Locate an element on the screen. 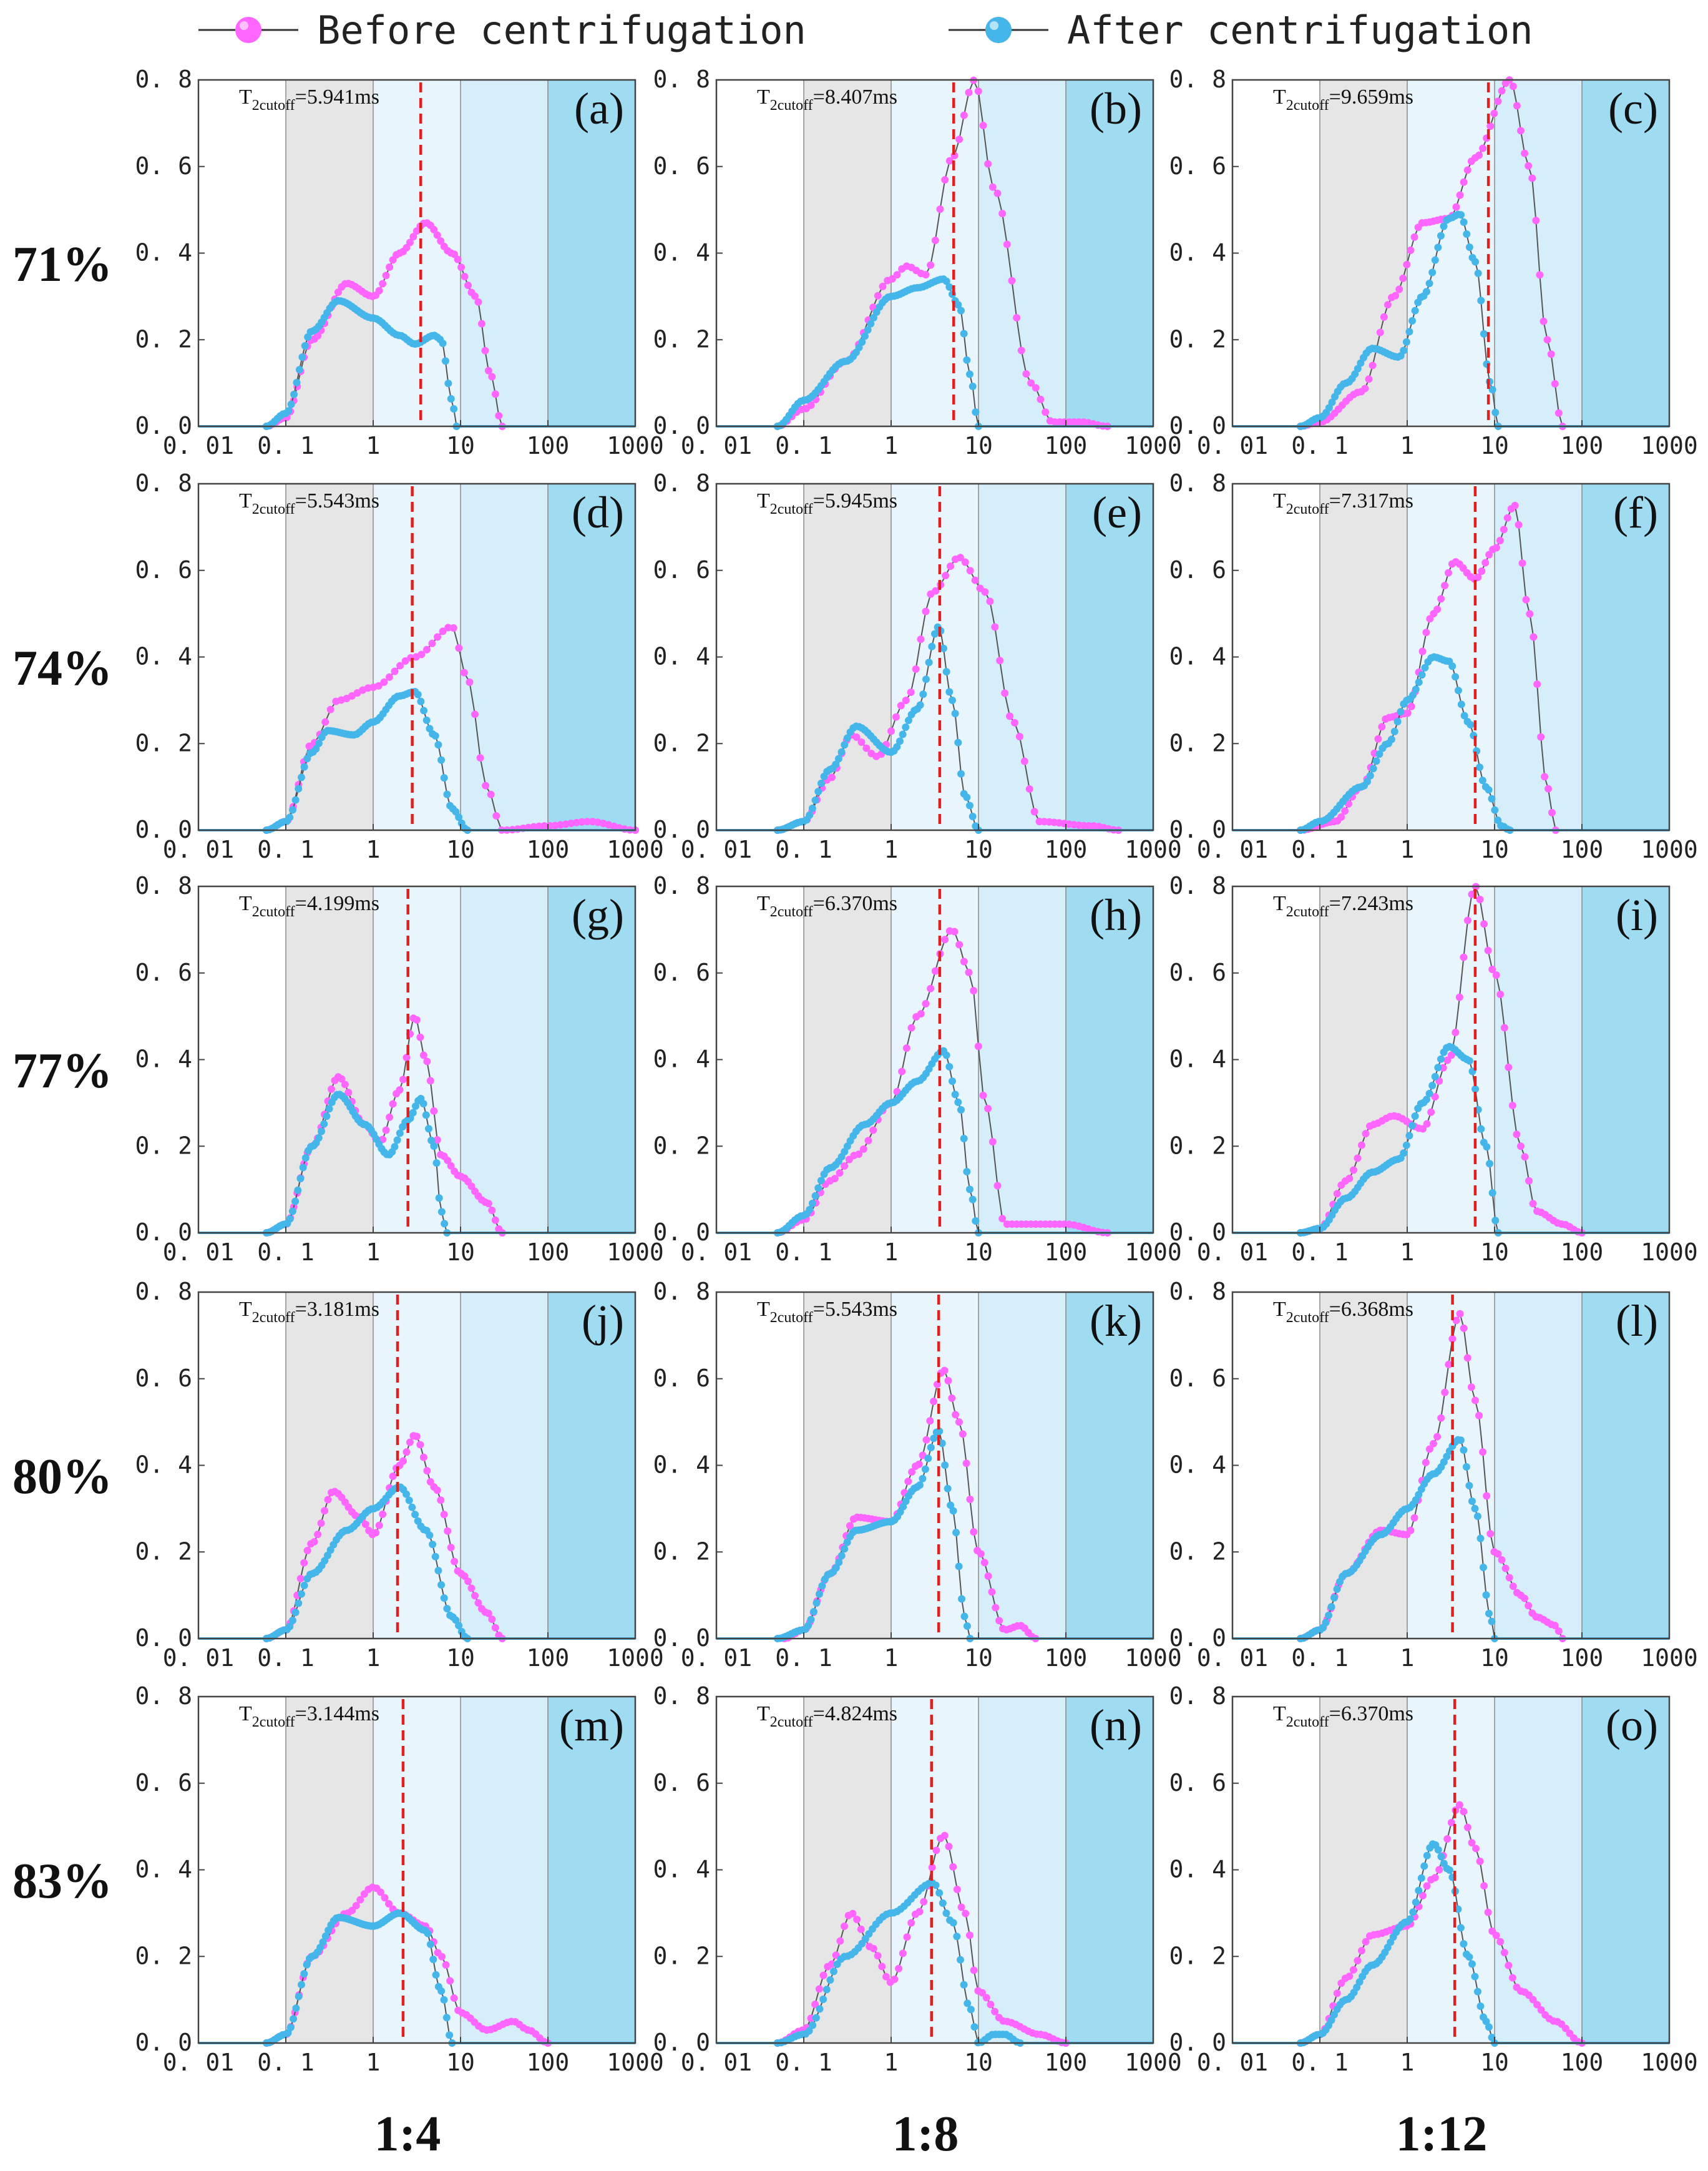  cutoff-value: =7.243ms is located at coordinates (1371, 904).